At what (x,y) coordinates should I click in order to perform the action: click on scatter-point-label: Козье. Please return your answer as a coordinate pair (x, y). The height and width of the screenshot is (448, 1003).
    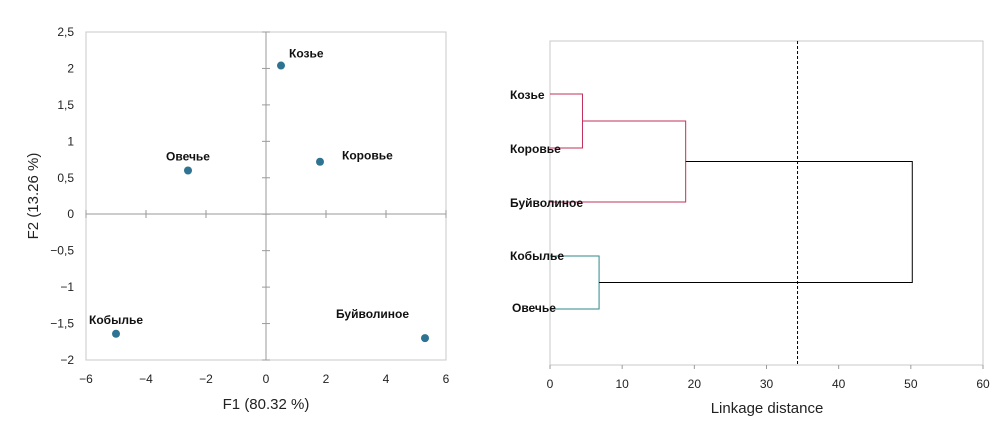
    Looking at the image, I should click on (306, 54).